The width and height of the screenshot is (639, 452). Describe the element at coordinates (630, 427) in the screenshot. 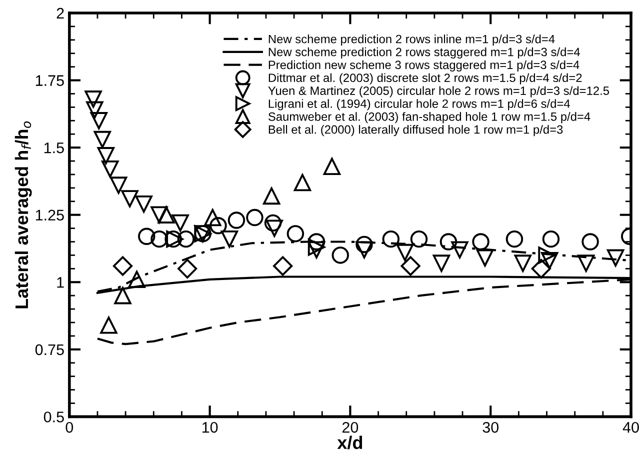

I see `x-tick-label: 40` at that location.